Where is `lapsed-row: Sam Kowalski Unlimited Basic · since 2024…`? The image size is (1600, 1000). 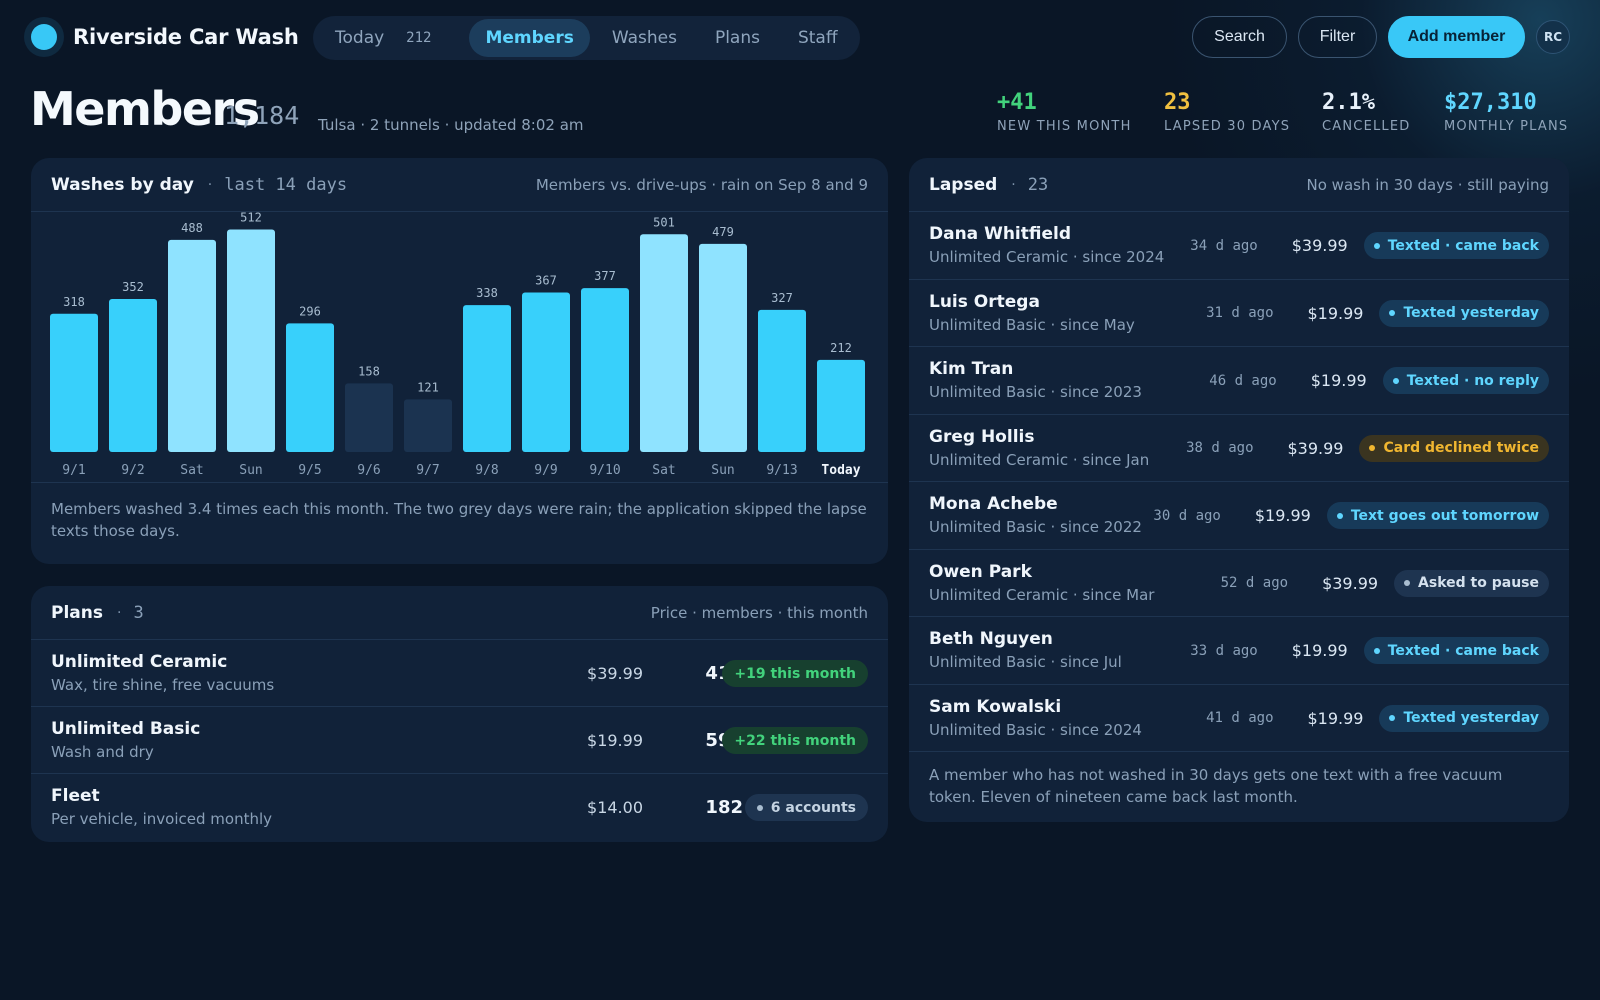
lapsed-row: Sam Kowalski Unlimited Basic · since 2024… is located at coordinates (1239, 718).